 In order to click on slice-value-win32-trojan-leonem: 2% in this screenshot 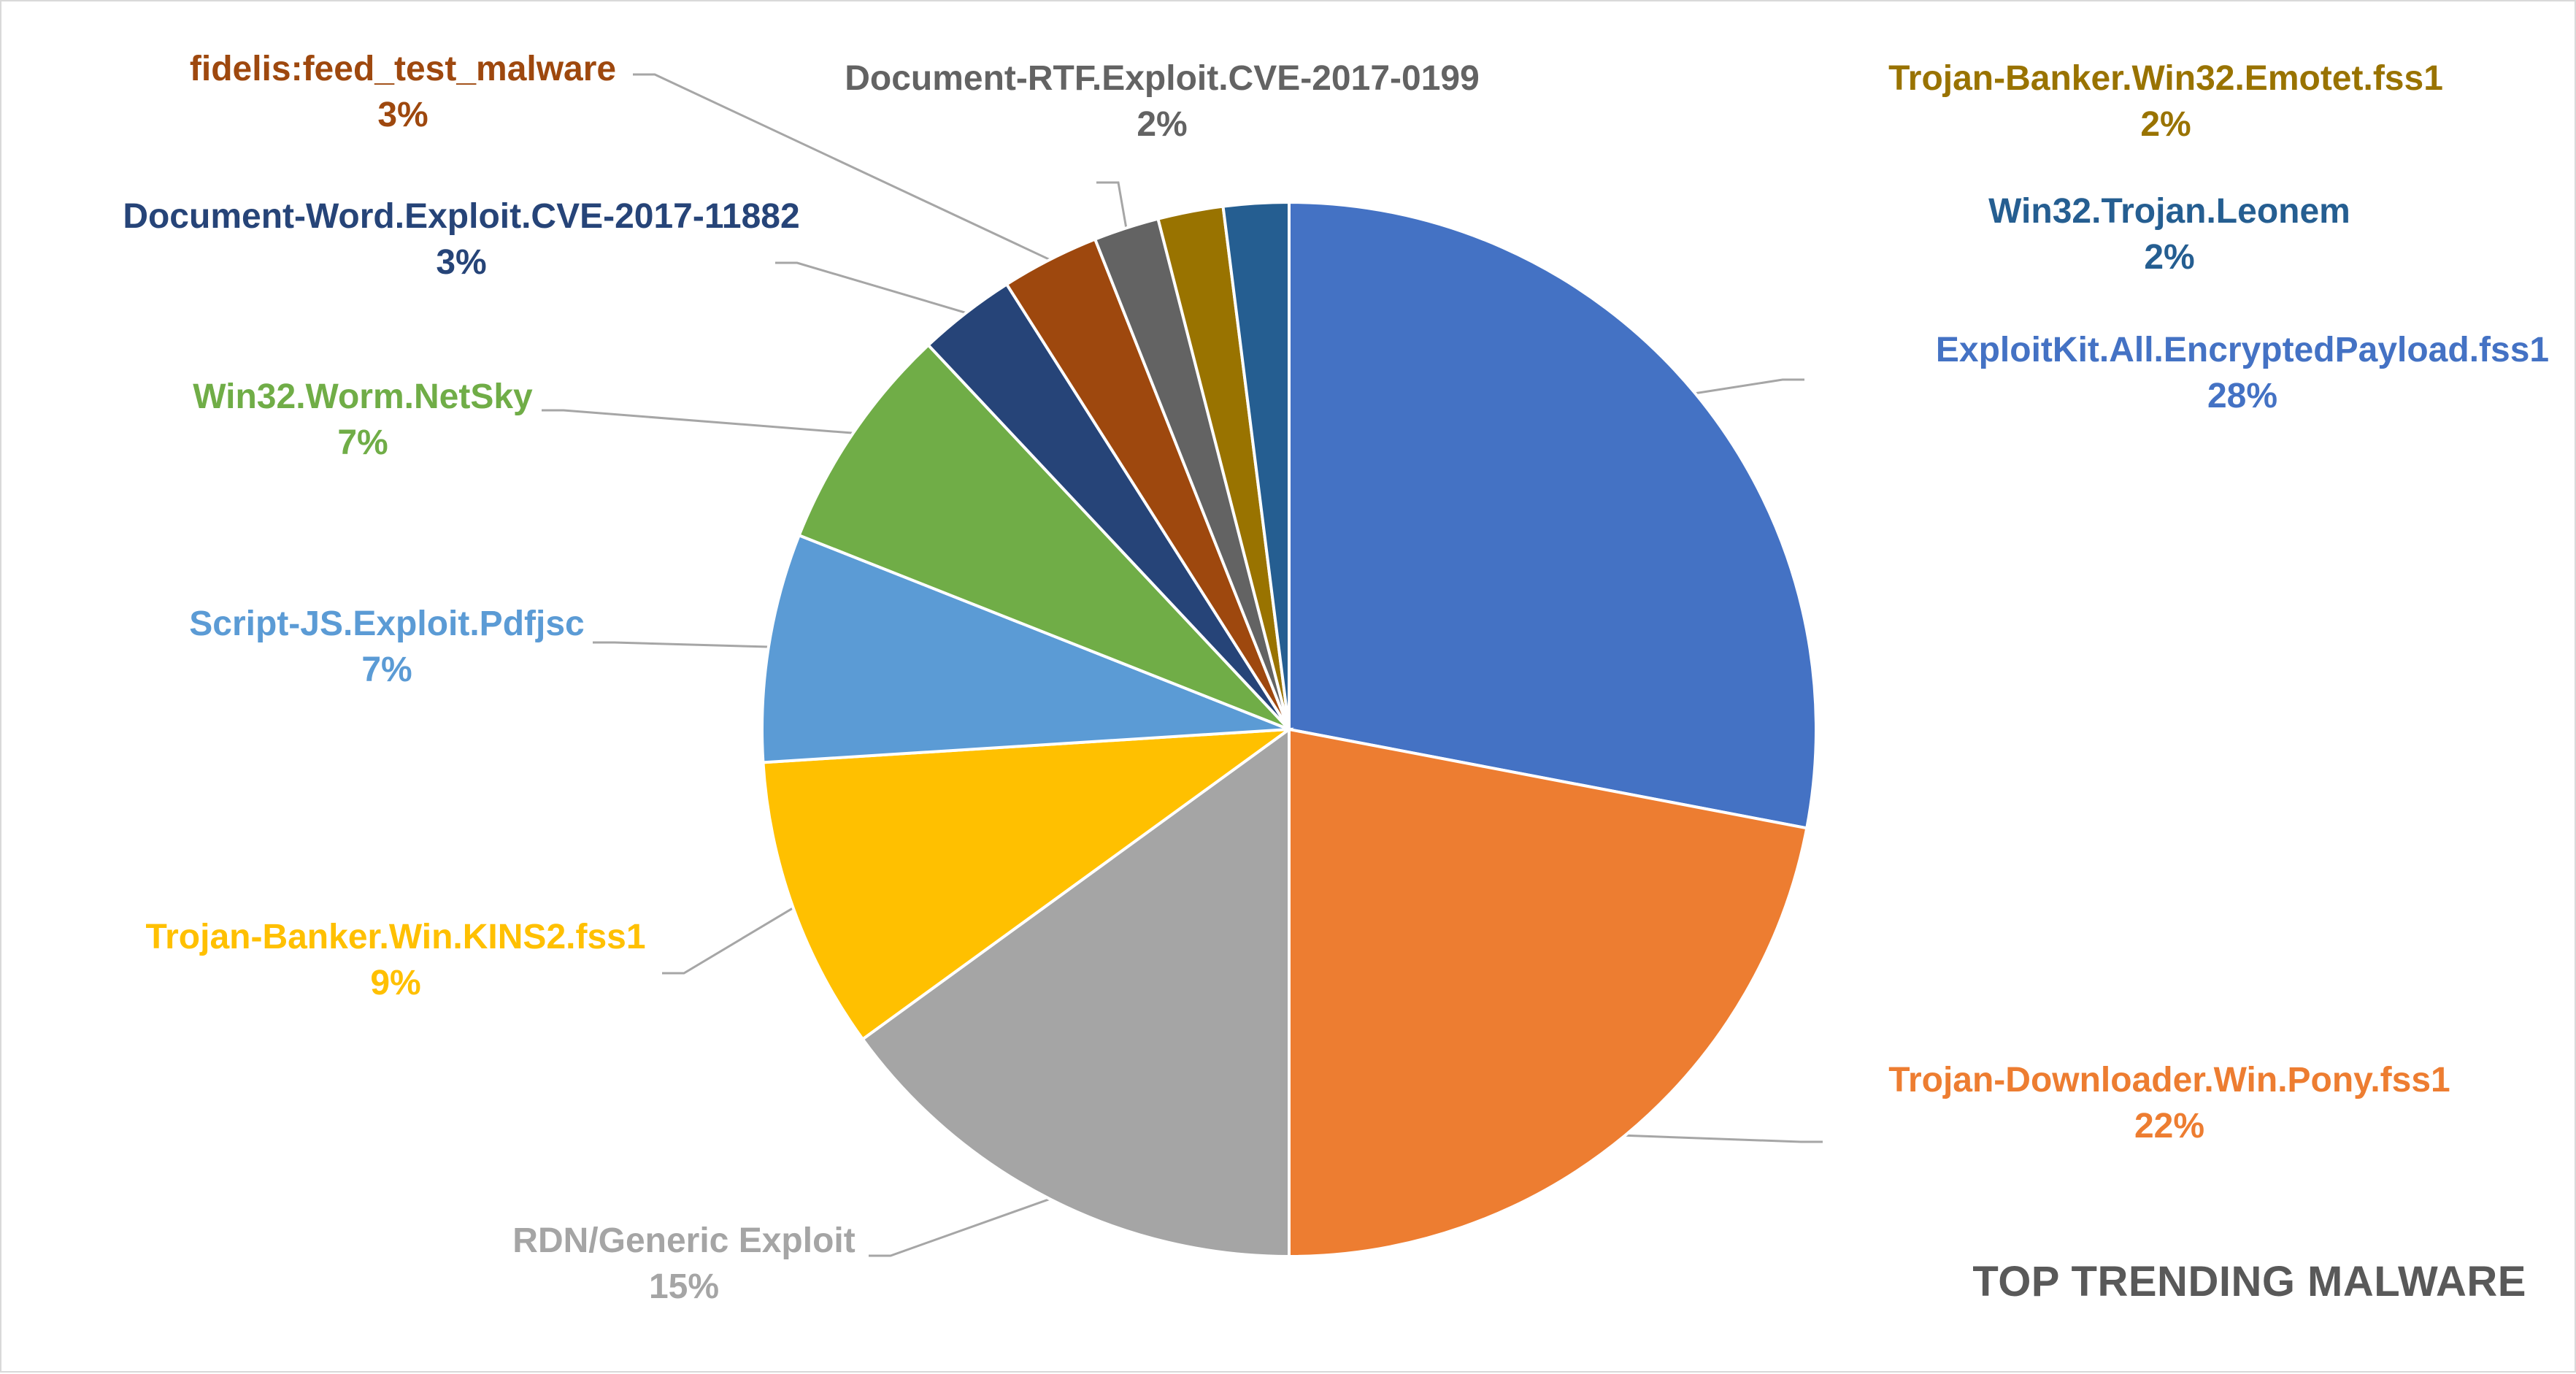, I will do `click(2169, 258)`.